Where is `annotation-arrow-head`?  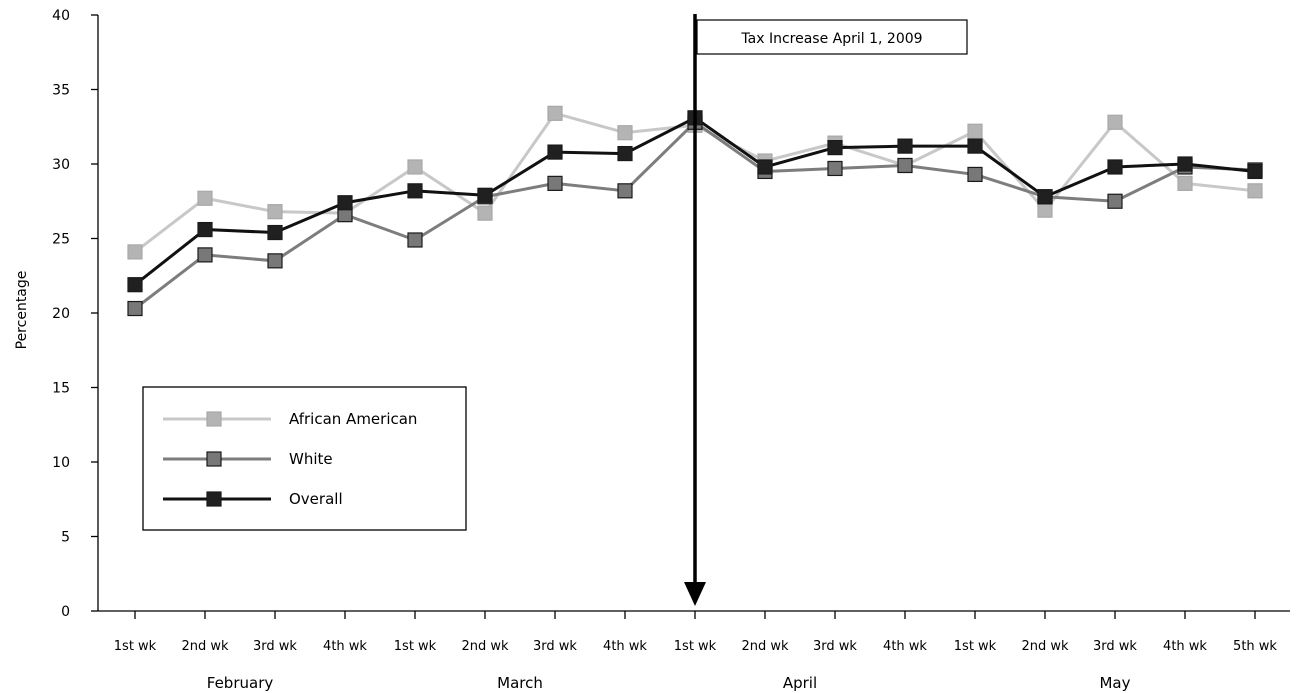
annotation-arrow-head is located at coordinates (695, 594).